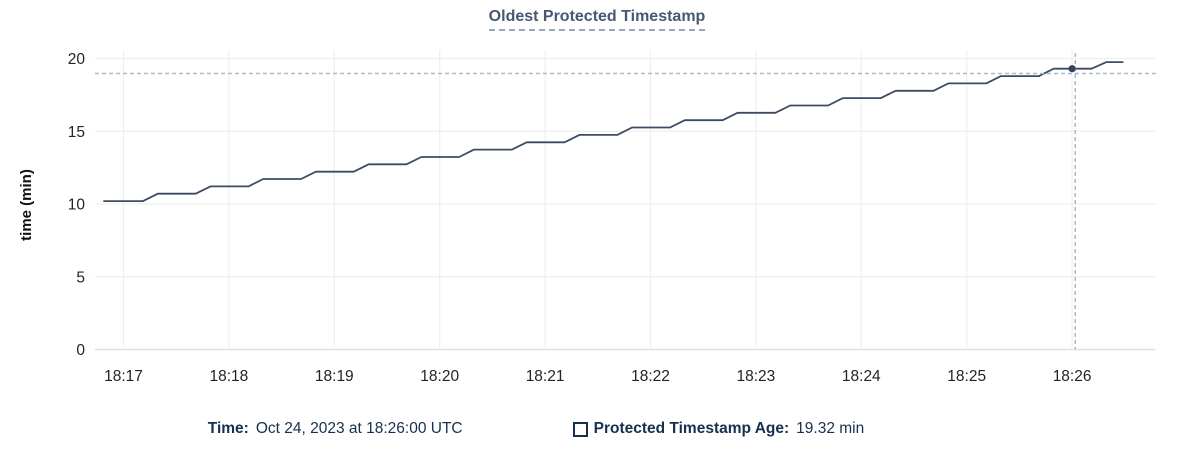 The height and width of the screenshot is (466, 1194). What do you see at coordinates (229, 376) in the screenshot?
I see `x-tick-label: 18:18` at bounding box center [229, 376].